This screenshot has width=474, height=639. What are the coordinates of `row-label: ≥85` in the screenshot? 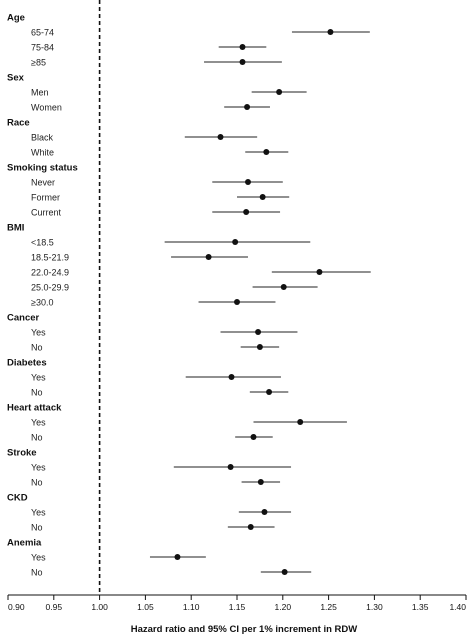 It's located at (38, 63).